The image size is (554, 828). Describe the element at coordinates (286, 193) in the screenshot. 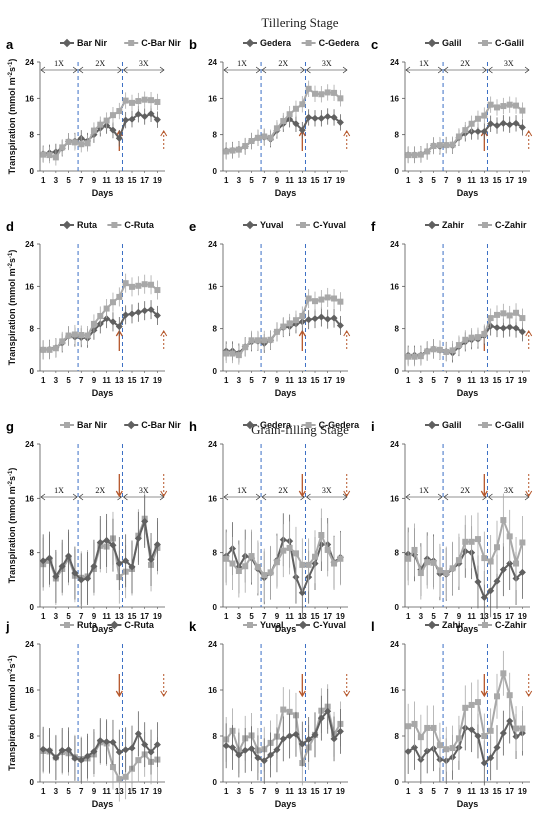

I see `x-axis-label: Days` at that location.